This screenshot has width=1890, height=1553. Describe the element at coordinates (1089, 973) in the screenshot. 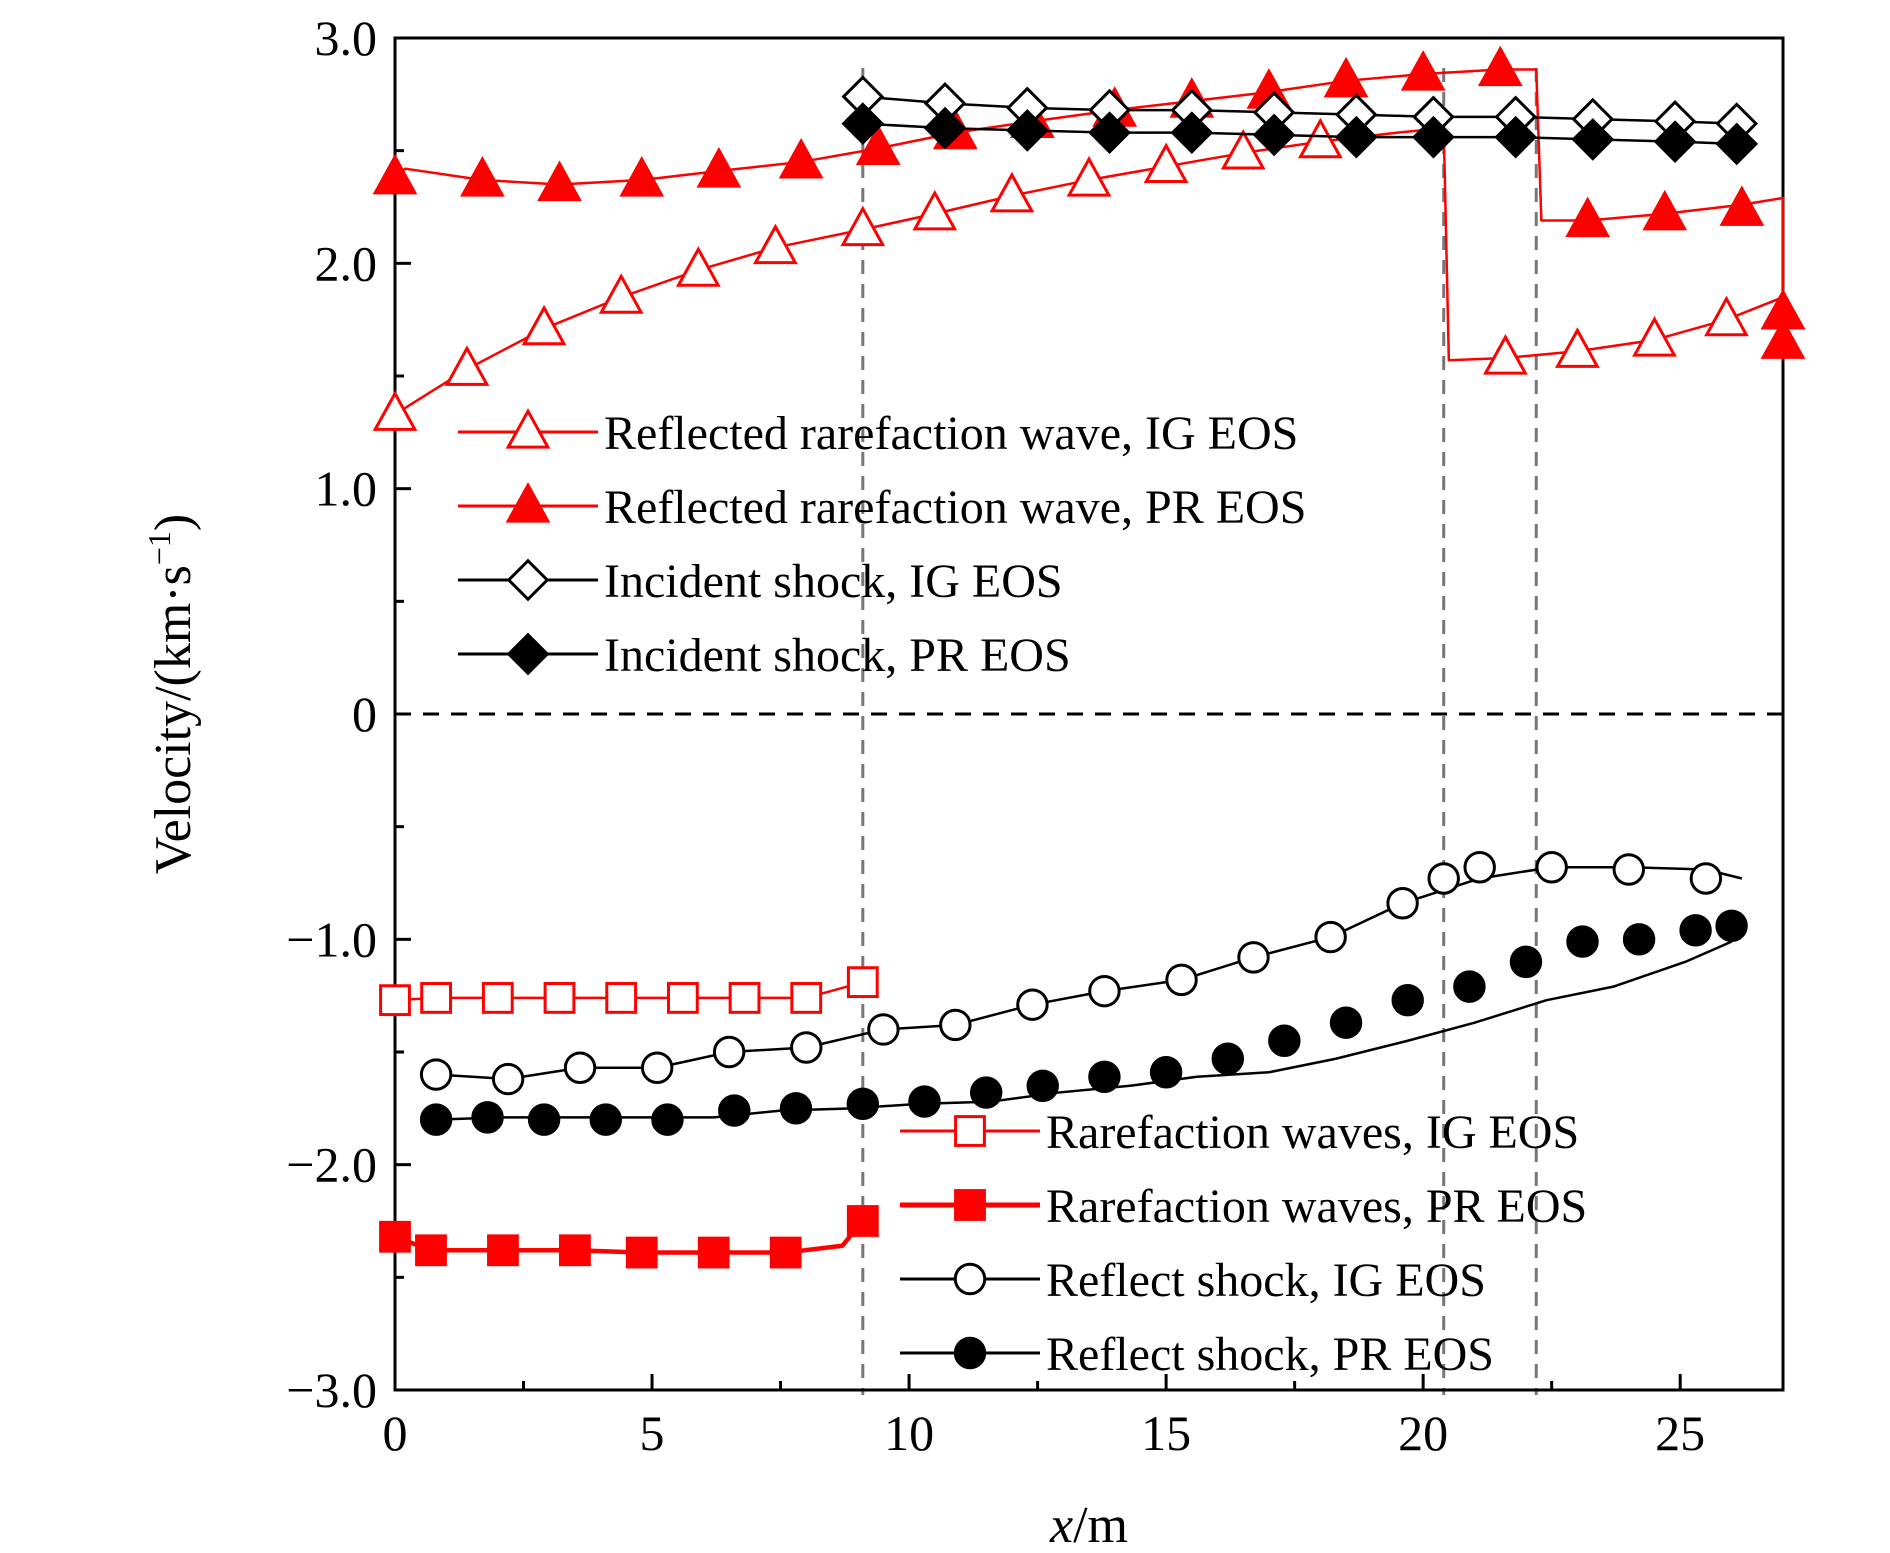

I see `series-line` at that location.